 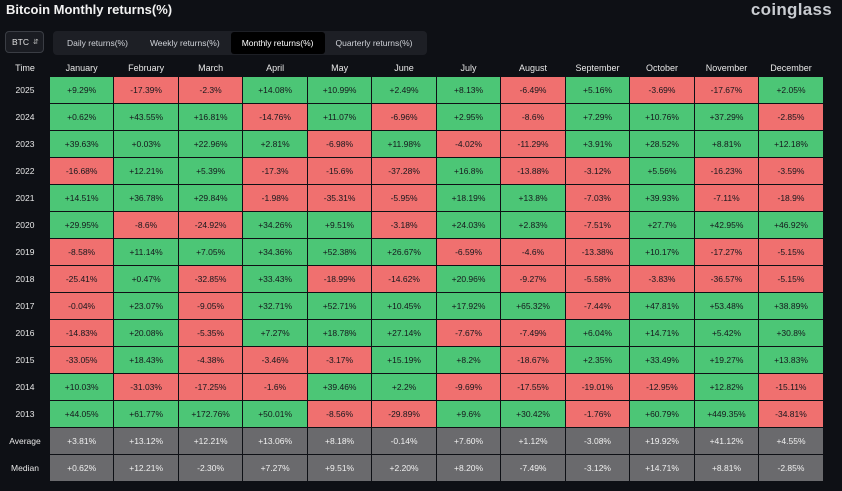 I want to click on return-cell: -16.23%, so click(x=726, y=171).